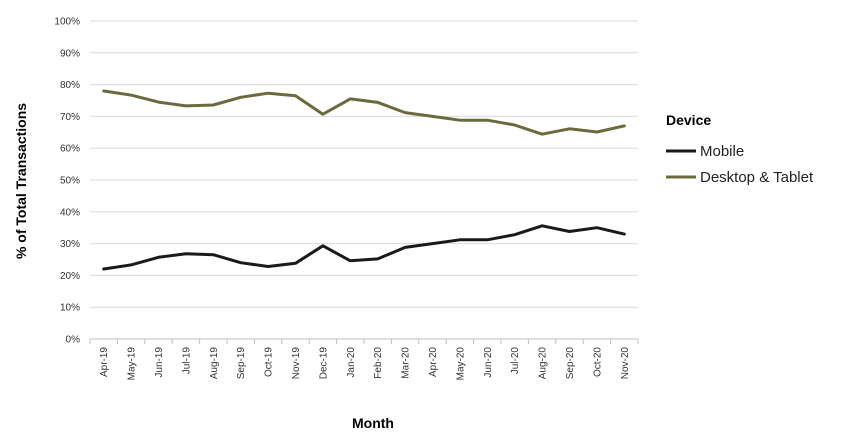  What do you see at coordinates (373, 423) in the screenshot?
I see `x-axis-title: Month` at bounding box center [373, 423].